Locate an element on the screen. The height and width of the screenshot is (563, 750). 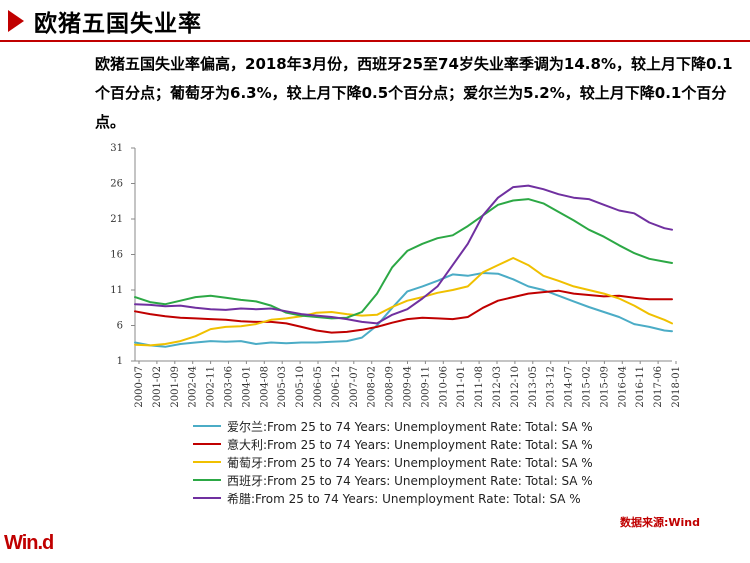
x-tick-label: 2013-05 is located at coordinates (533, 387).